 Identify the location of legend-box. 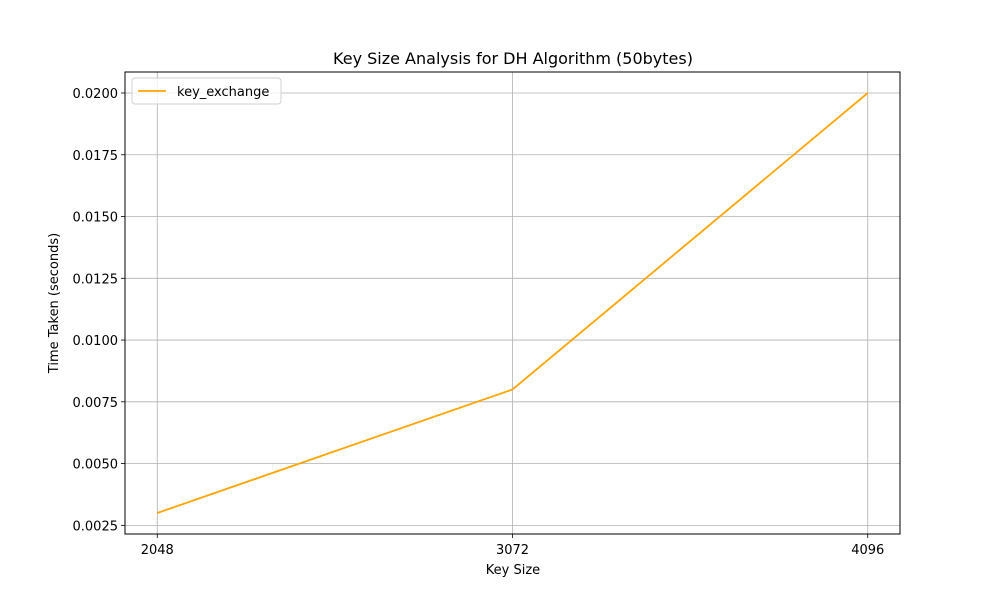
(206, 91).